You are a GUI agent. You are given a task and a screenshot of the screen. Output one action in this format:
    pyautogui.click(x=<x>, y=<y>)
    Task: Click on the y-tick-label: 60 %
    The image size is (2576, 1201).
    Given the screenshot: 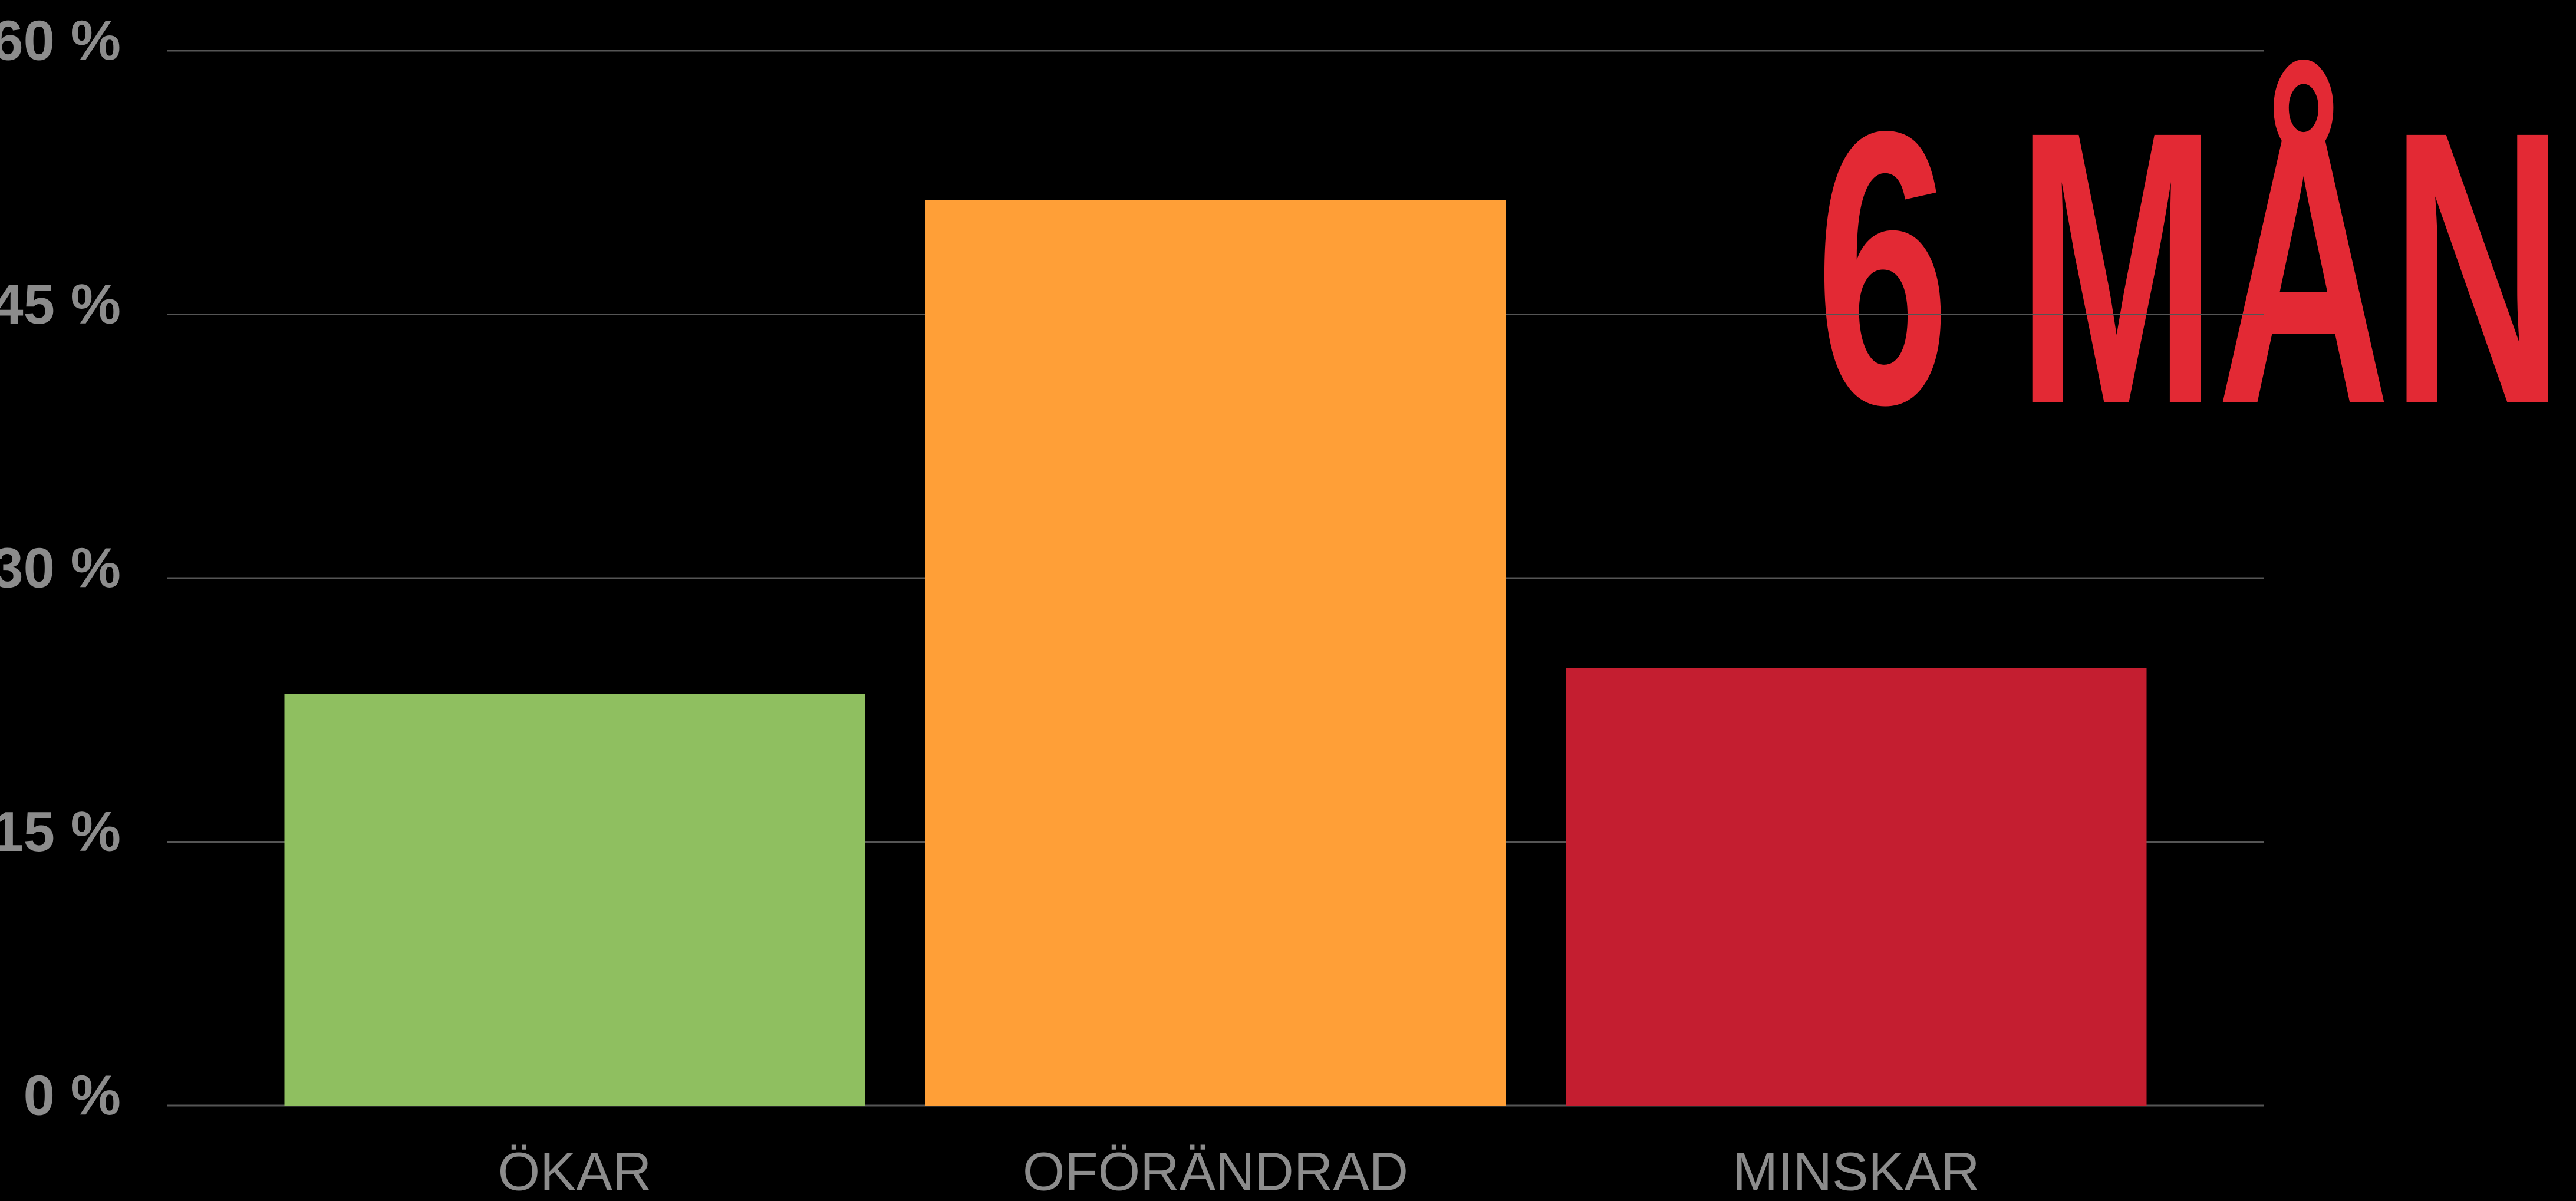 What is the action you would take?
    pyautogui.click(x=60, y=40)
    